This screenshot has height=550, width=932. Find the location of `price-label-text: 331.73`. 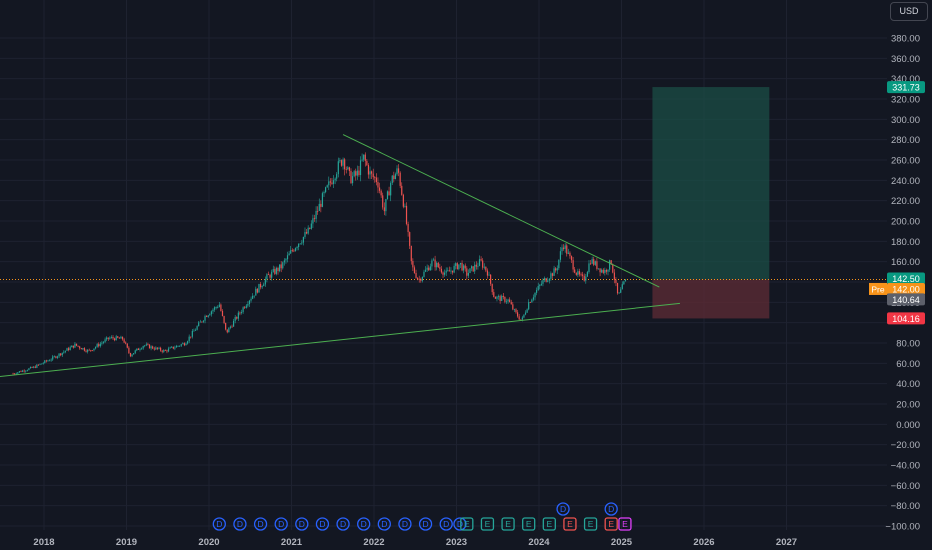

price-label-text: 331.73 is located at coordinates (906, 88).